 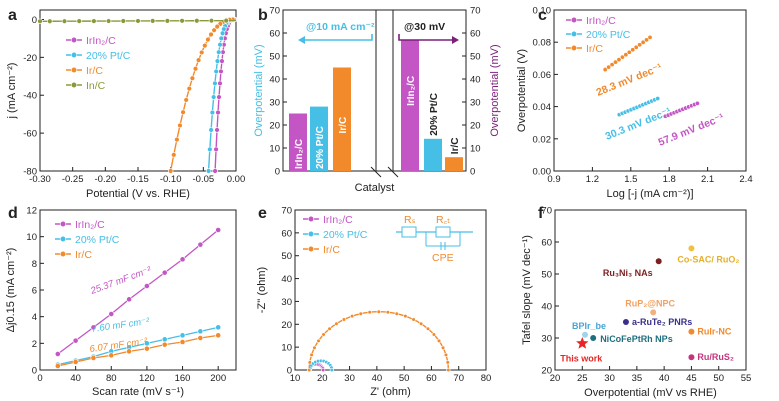 What do you see at coordinates (262, 290) in the screenshot?
I see `y-axis-label: -Z'' (ohm)` at bounding box center [262, 290].